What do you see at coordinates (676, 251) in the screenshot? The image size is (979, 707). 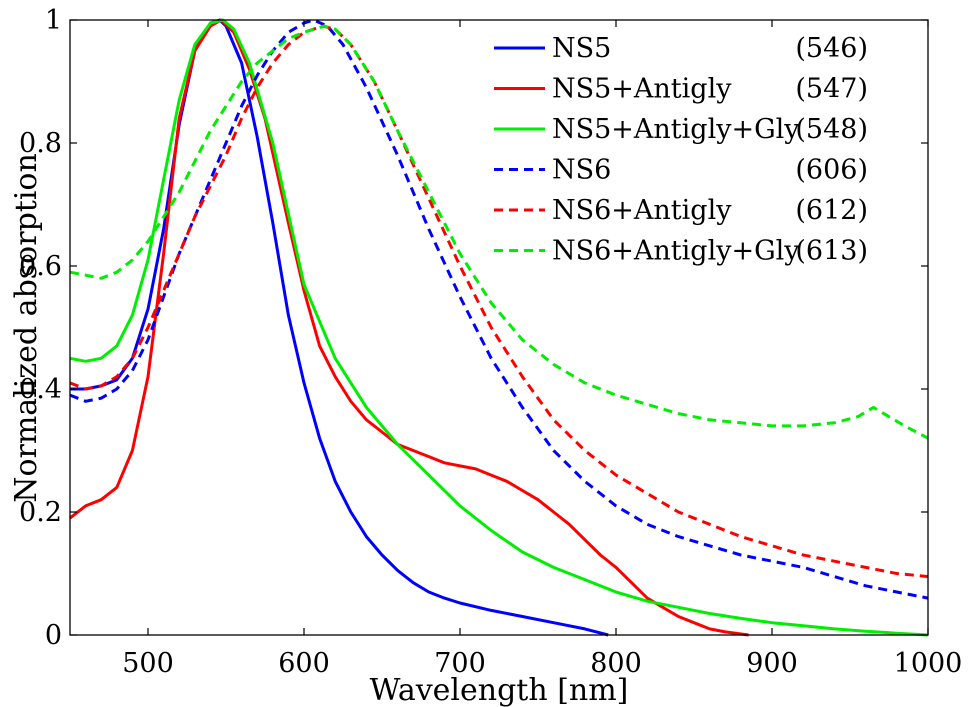 I see `legend-label-ns6-plus-antigly-plus-gly: NS6+Antigly+Gly` at bounding box center [676, 251].